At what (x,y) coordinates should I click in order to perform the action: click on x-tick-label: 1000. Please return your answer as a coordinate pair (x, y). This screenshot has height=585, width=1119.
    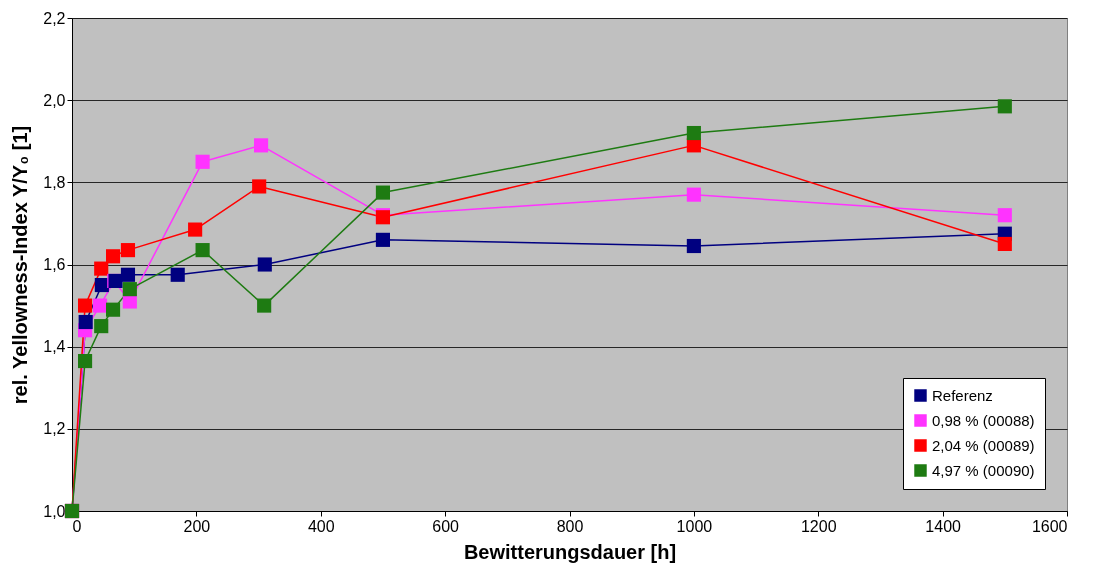
    Looking at the image, I should click on (694, 526).